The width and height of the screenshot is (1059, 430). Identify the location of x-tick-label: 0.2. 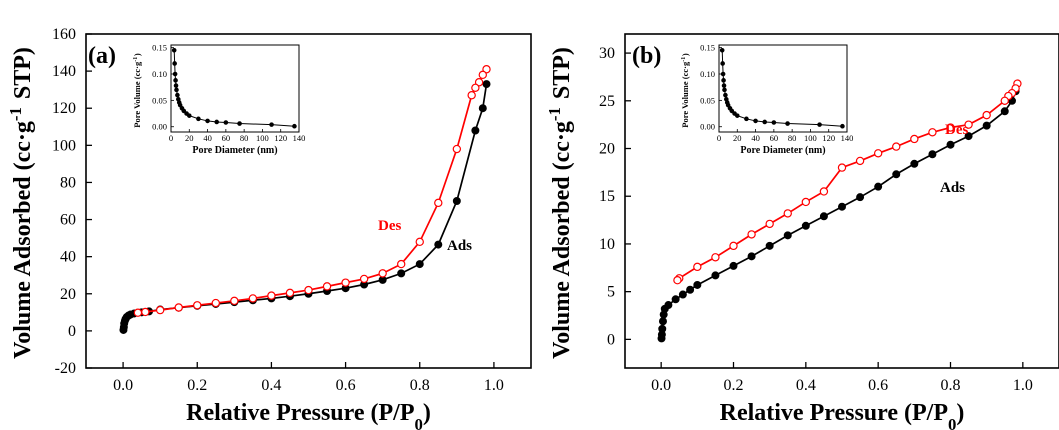
(197, 385).